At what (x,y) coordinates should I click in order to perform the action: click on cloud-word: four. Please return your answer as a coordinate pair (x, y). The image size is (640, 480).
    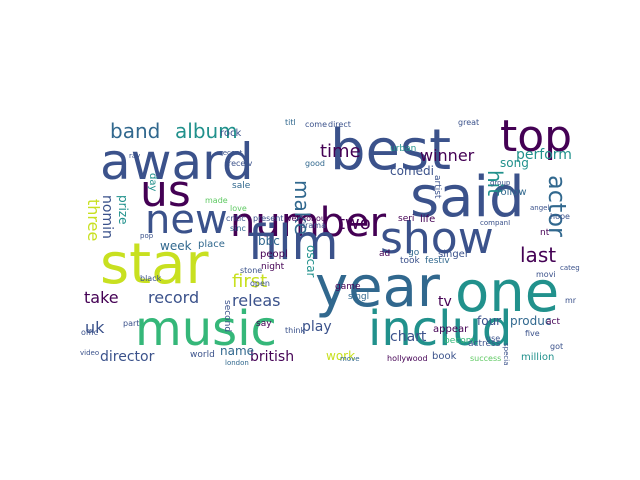
    Looking at the image, I should click on (489, 321).